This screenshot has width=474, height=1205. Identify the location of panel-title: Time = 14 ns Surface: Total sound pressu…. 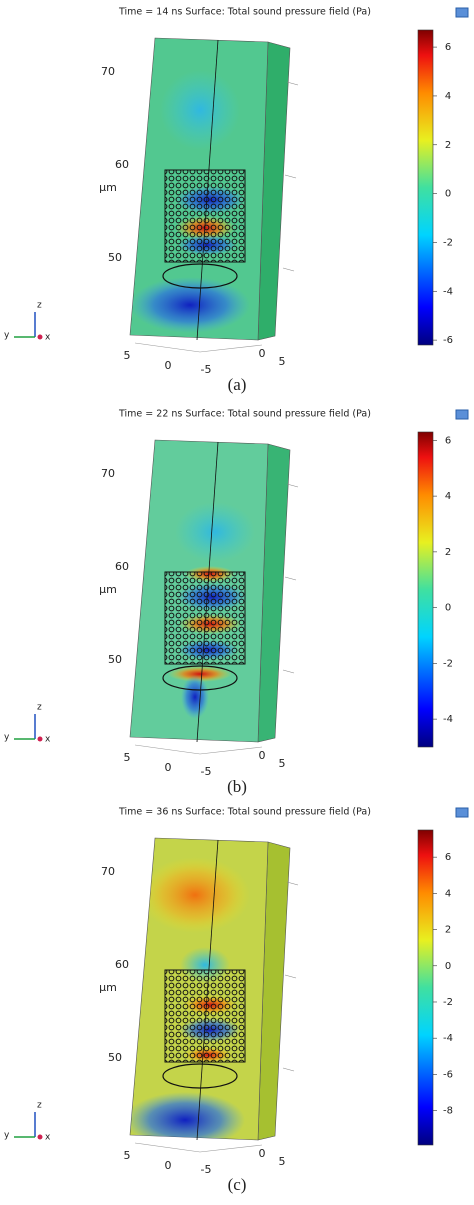
(244, 12).